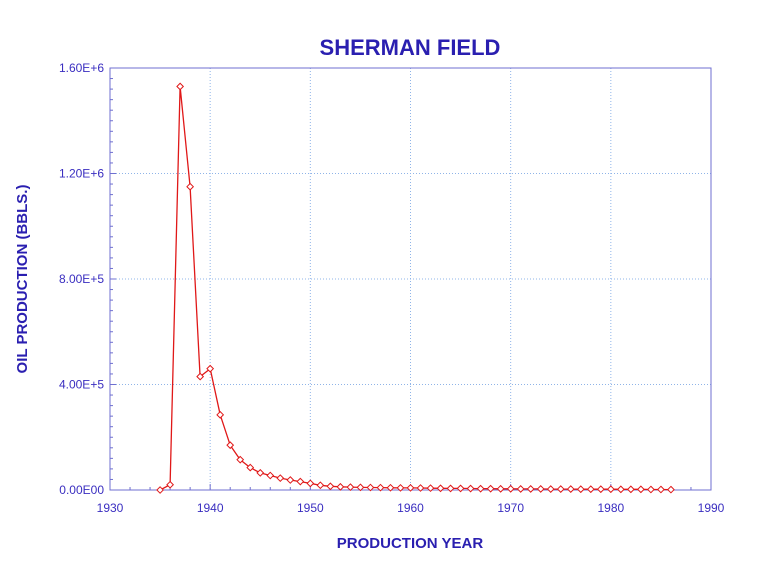  I want to click on chart-title: SHERMAN FIELD, so click(410, 47).